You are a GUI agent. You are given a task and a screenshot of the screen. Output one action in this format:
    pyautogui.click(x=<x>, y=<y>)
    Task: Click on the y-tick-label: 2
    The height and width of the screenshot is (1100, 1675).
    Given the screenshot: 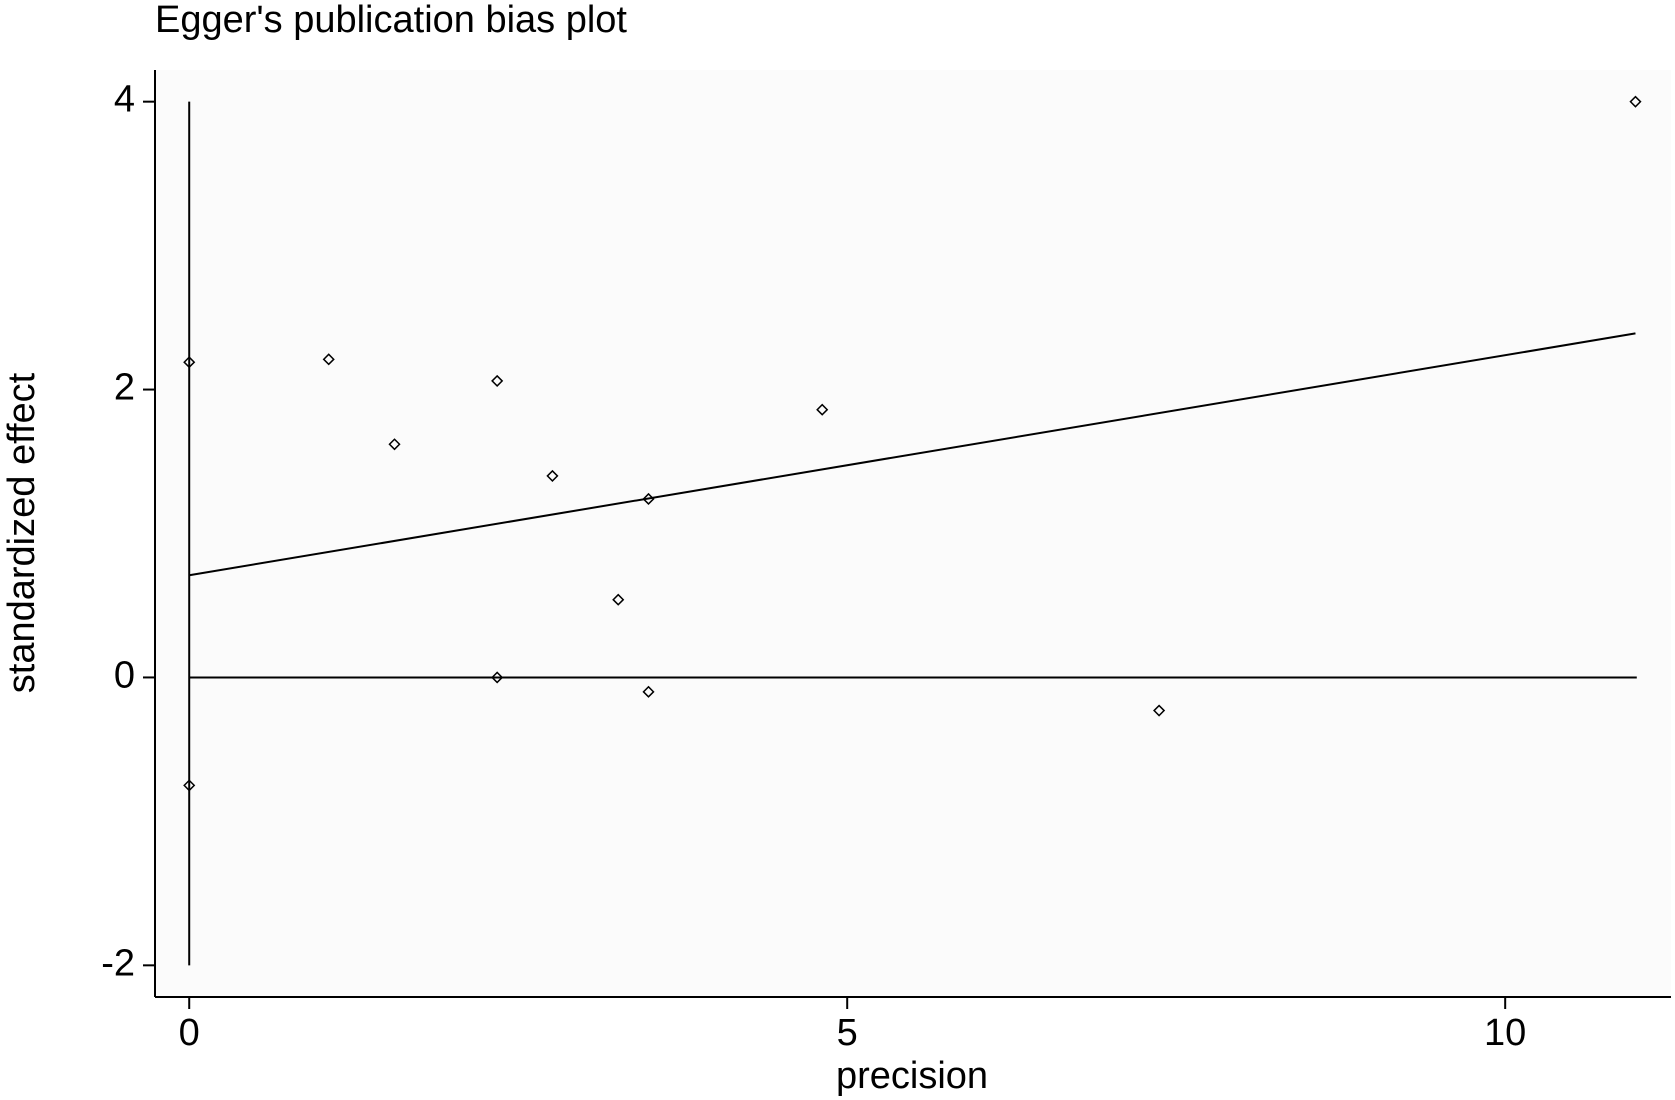 What is the action you would take?
    pyautogui.click(x=124, y=388)
    